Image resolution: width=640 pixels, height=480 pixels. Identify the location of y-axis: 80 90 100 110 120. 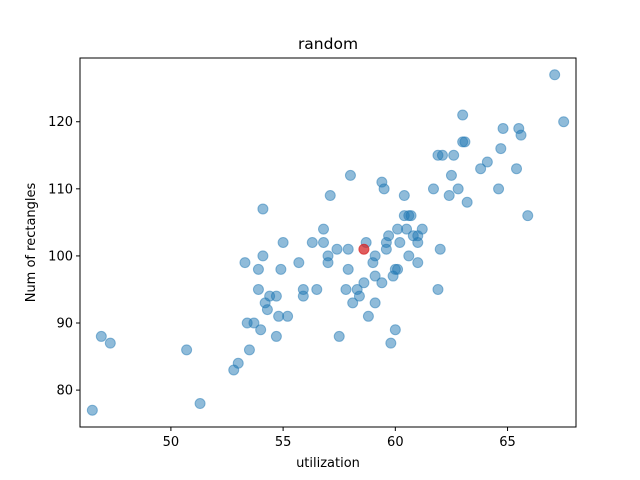
(64, 257).